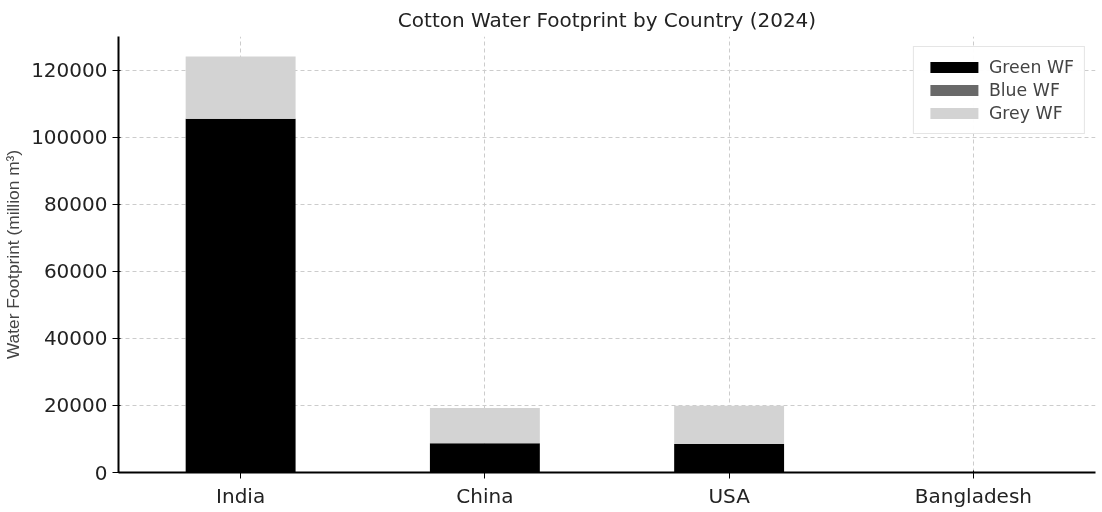 The height and width of the screenshot is (512, 1102). What do you see at coordinates (75, 271) in the screenshot?
I see `y-tick-label: 60000` at bounding box center [75, 271].